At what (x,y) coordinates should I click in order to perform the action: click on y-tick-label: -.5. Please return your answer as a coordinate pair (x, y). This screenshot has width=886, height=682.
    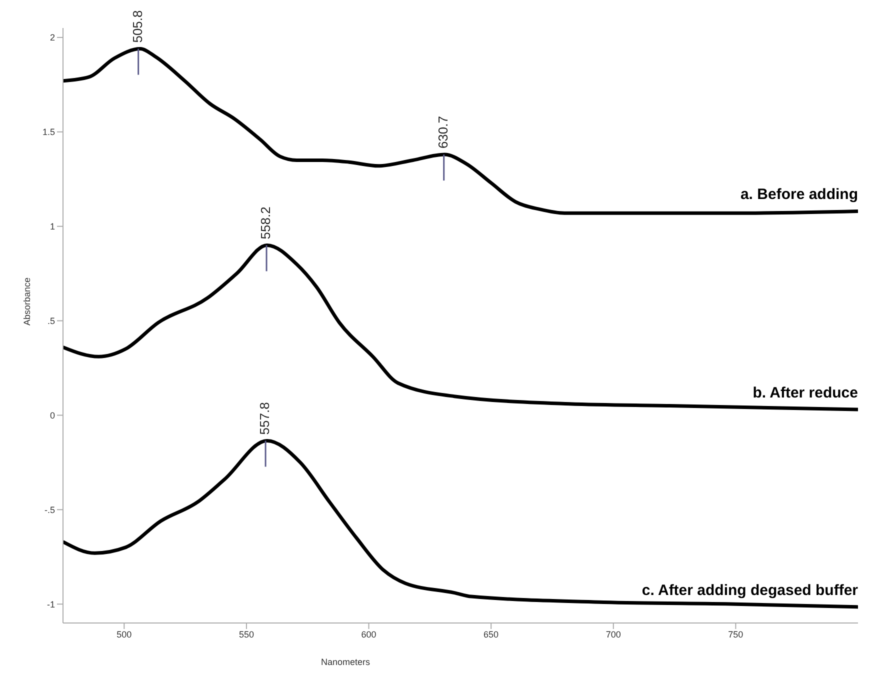
    Looking at the image, I should click on (49, 509).